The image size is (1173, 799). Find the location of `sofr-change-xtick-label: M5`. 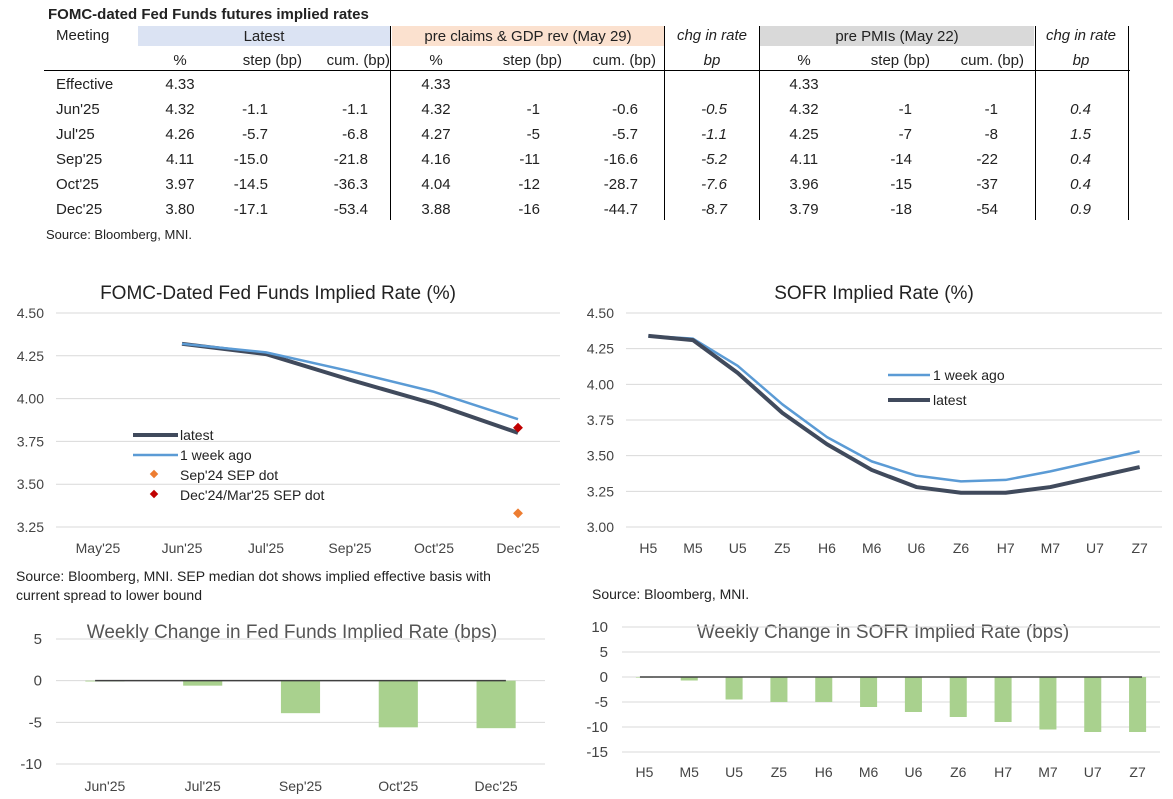

sofr-change-xtick-label: M5 is located at coordinates (690, 772).